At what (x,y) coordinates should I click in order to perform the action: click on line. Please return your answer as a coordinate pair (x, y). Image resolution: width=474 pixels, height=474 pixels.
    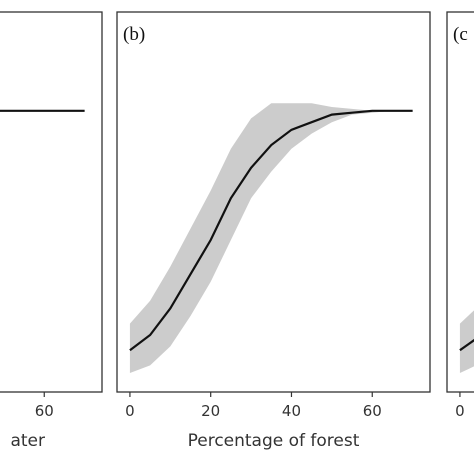
    Looking at the image, I should click on (466, 345).